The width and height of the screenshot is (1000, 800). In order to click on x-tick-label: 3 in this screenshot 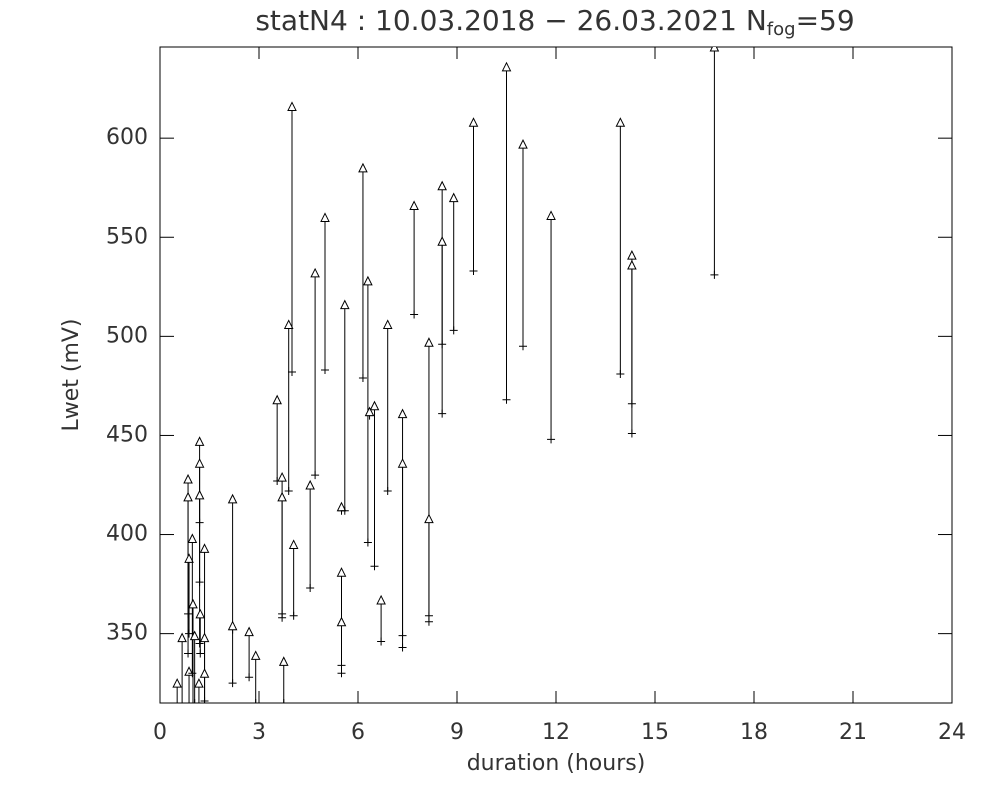, I will do `click(259, 732)`.